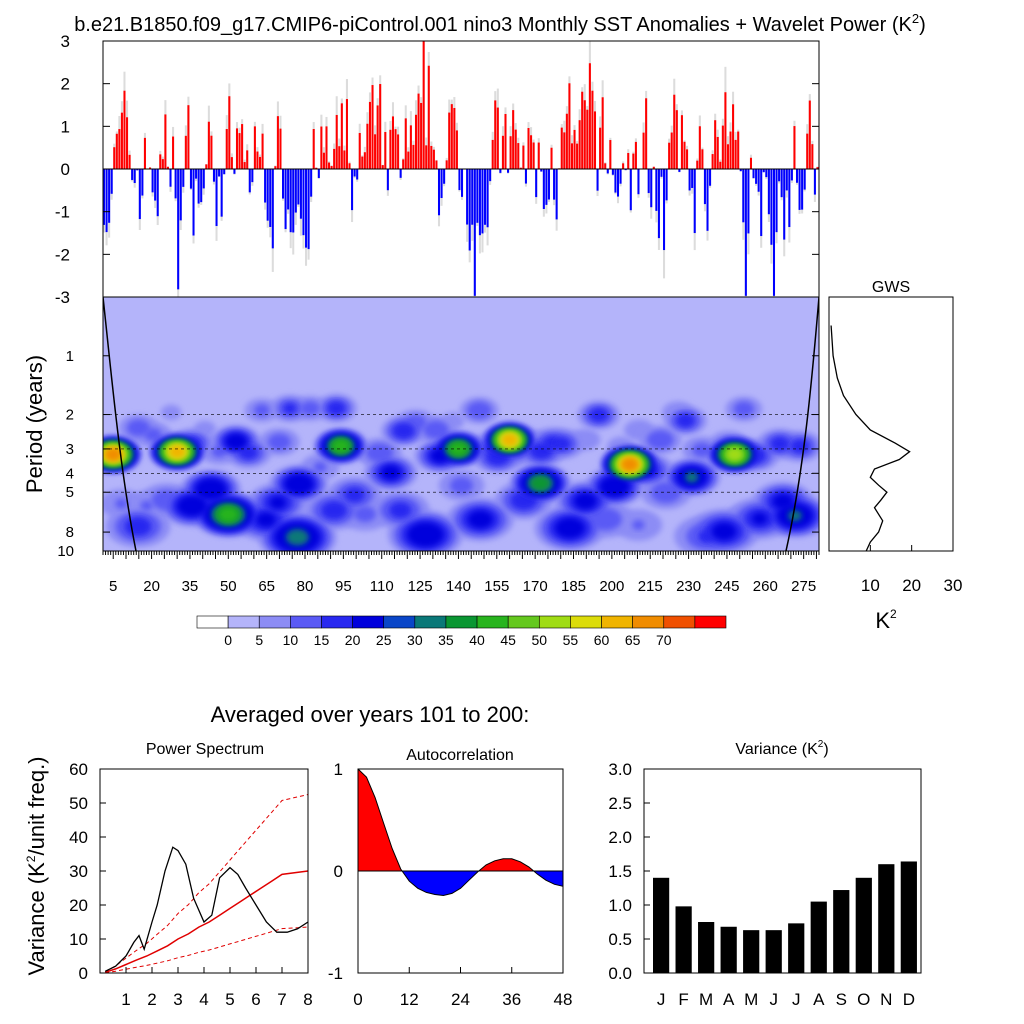 This screenshot has width=1024, height=1024. What do you see at coordinates (78, 905) in the screenshot?
I see `y-tick-label: 20` at bounding box center [78, 905].